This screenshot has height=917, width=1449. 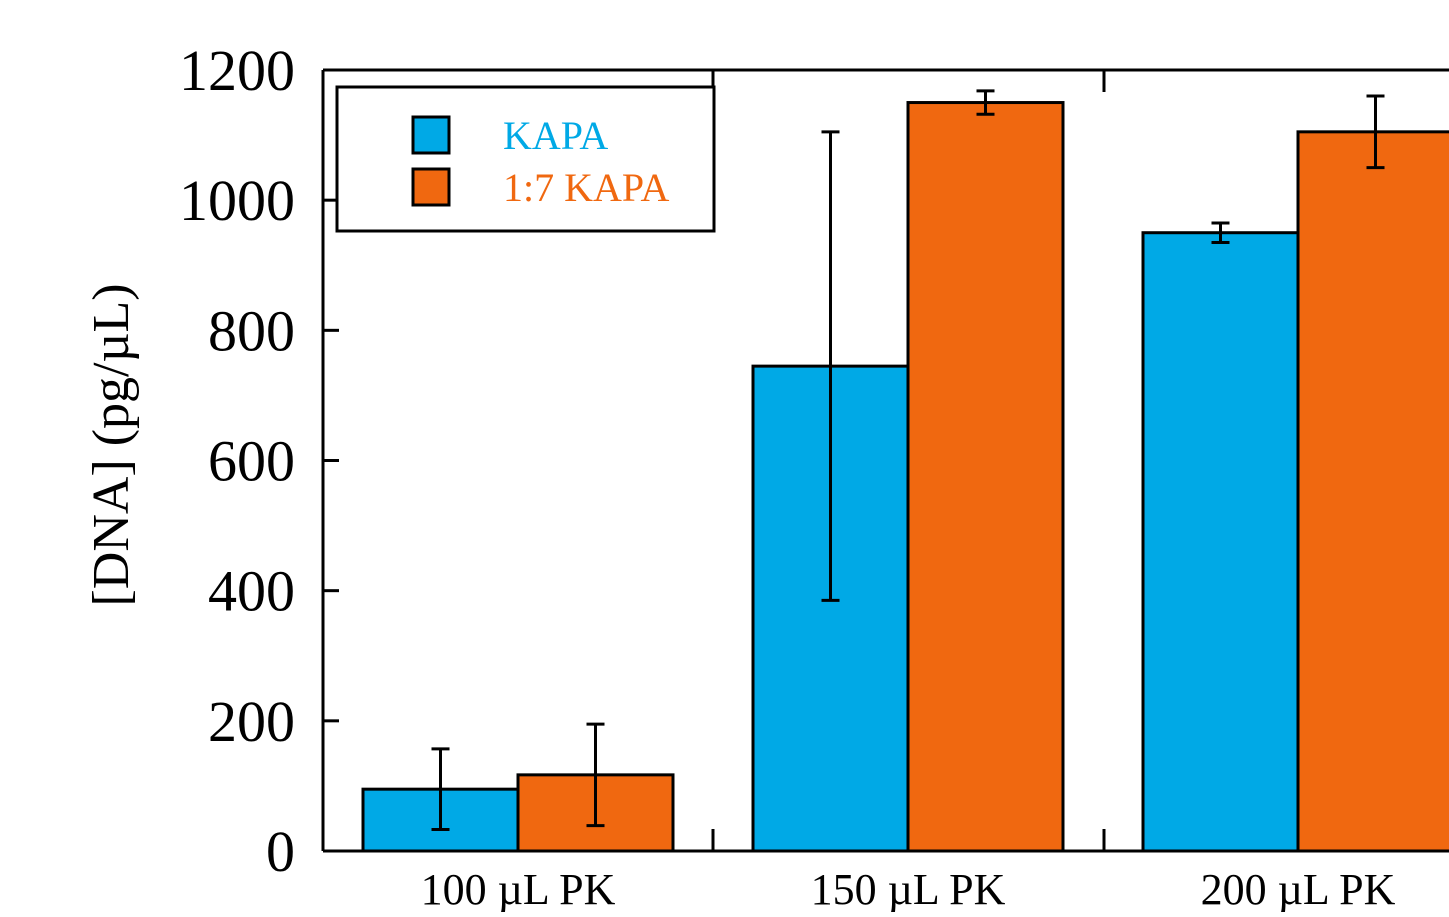 What do you see at coordinates (518, 888) in the screenshot?
I see `x-tick-label-1: 100 µL PK` at bounding box center [518, 888].